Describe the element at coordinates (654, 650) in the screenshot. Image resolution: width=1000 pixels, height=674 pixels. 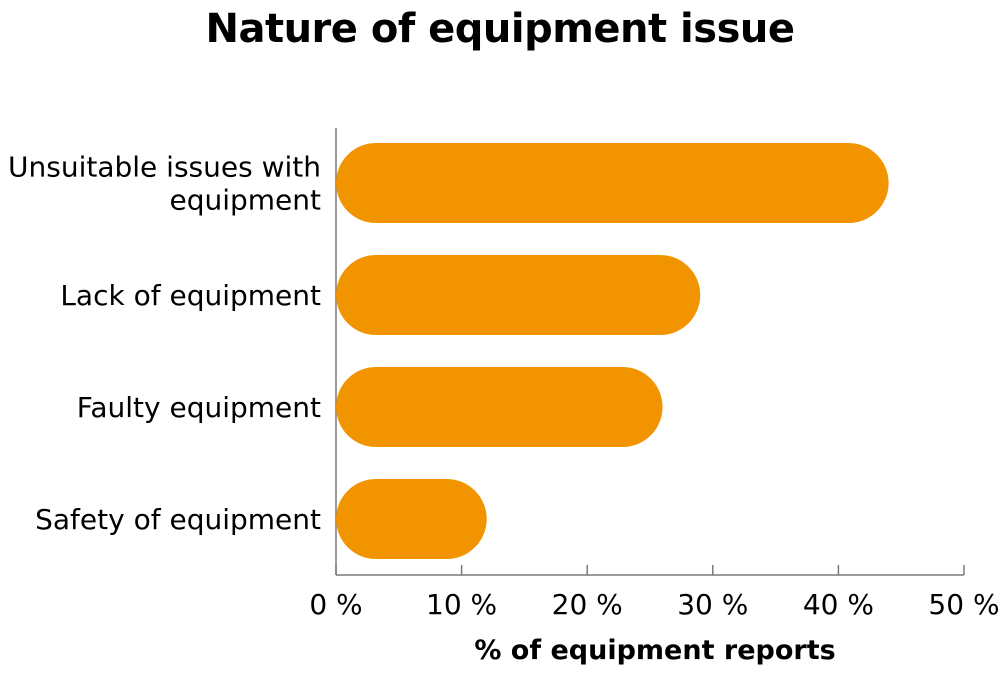
I see `x-axis-title: % of equipment reports` at that location.